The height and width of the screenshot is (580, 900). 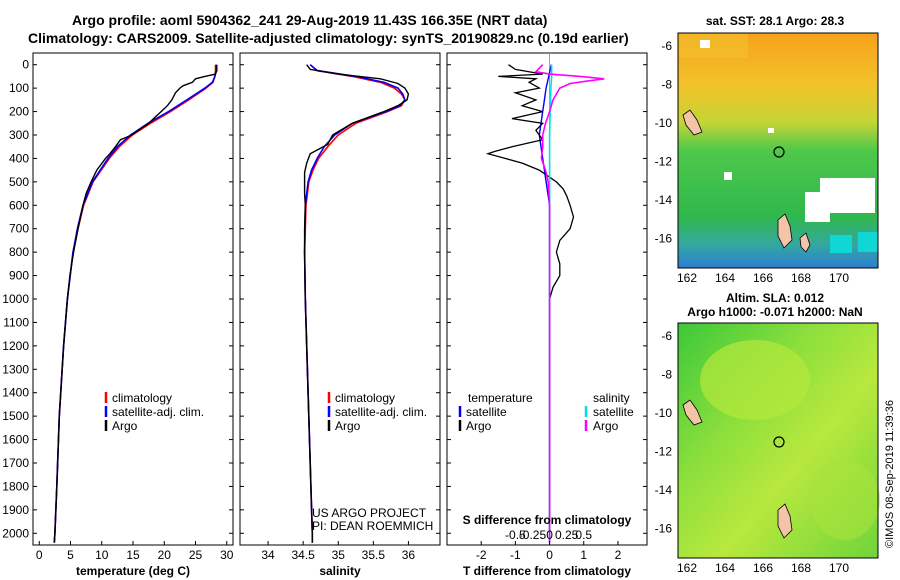 I want to click on depth-tick-label: 900, so click(x=19, y=276).